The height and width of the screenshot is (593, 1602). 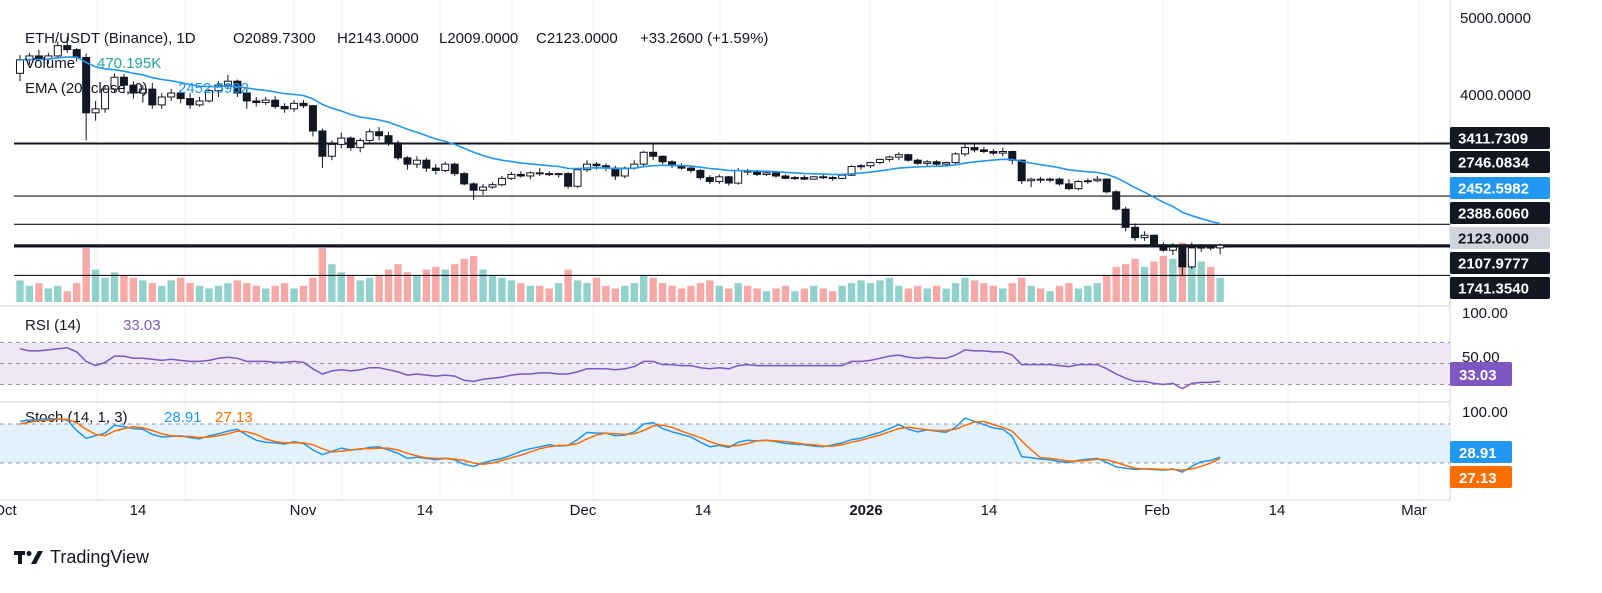 I want to click on time-axis: Oct 14 Nov 14 Dec 14 2026 14 Feb 14 Mar, so click(x=713, y=510).